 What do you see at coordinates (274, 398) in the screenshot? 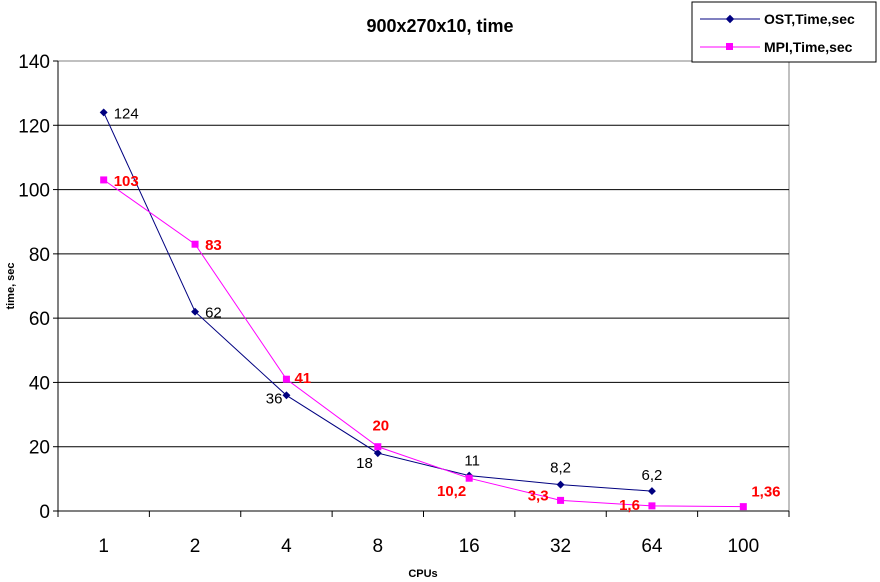
I see `data-label-ost: 36` at bounding box center [274, 398].